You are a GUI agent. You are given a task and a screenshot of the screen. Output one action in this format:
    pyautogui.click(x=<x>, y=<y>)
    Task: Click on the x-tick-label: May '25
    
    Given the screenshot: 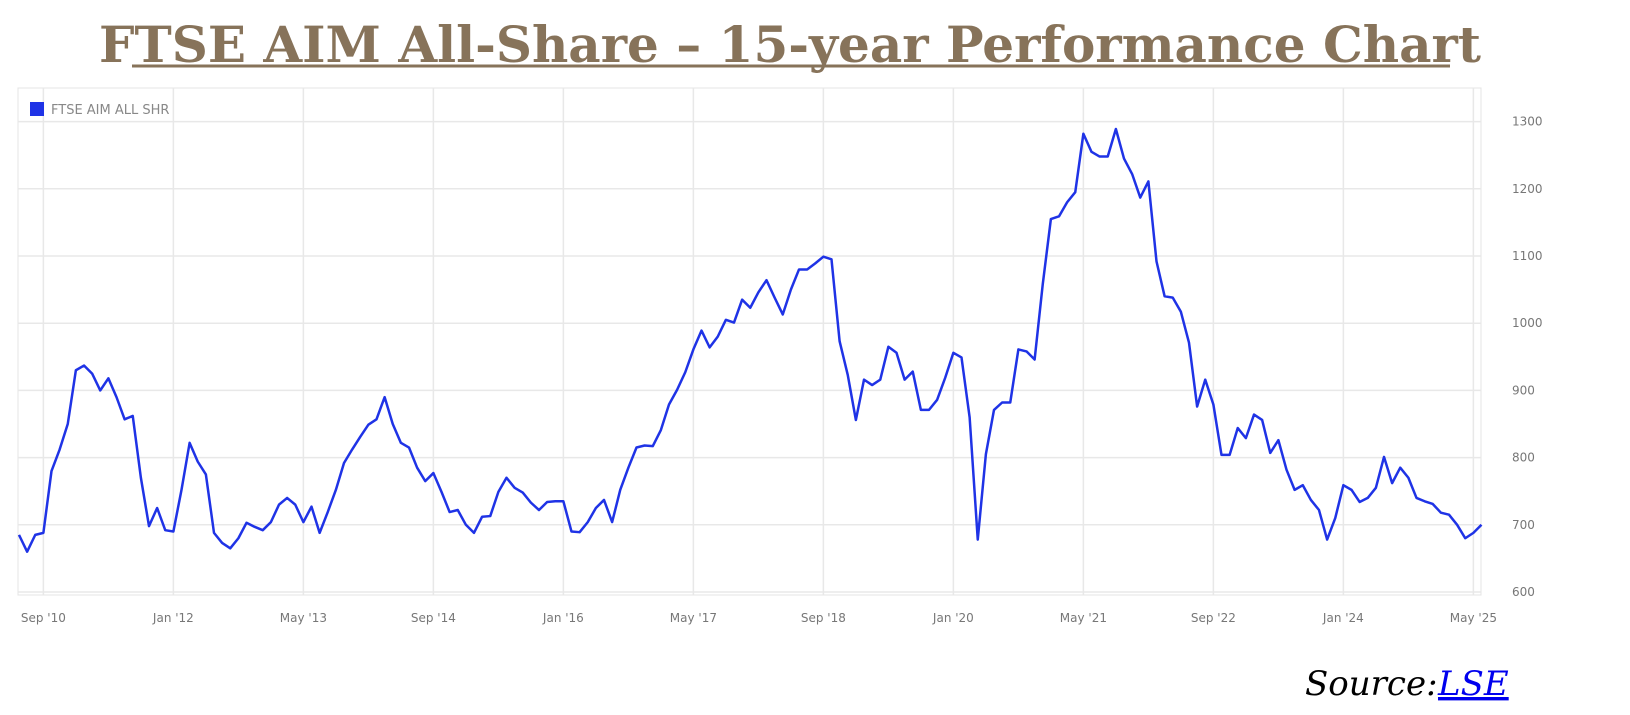 What is the action you would take?
    pyautogui.click(x=1473, y=618)
    